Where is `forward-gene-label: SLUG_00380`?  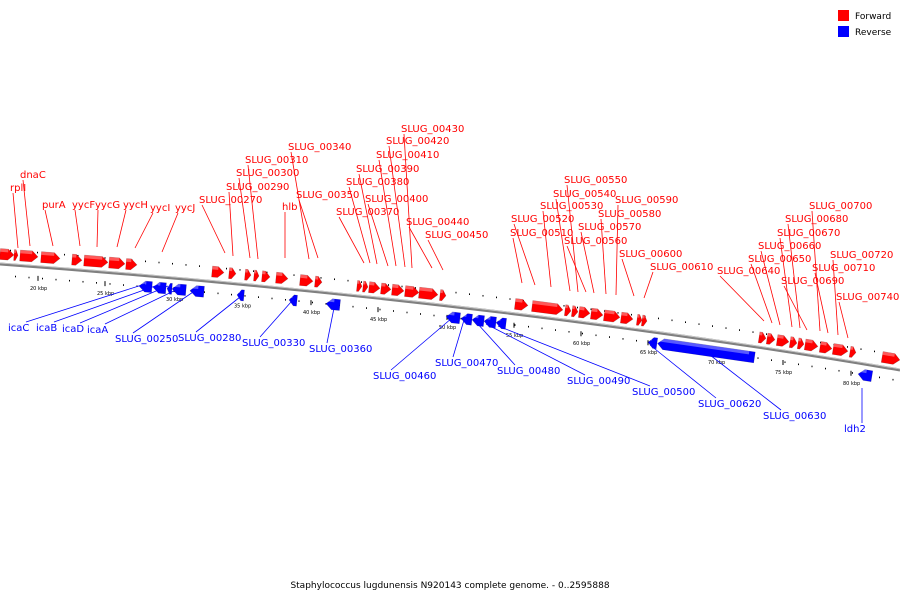
forward-gene-label: SLUG_00380 is located at coordinates (377, 182).